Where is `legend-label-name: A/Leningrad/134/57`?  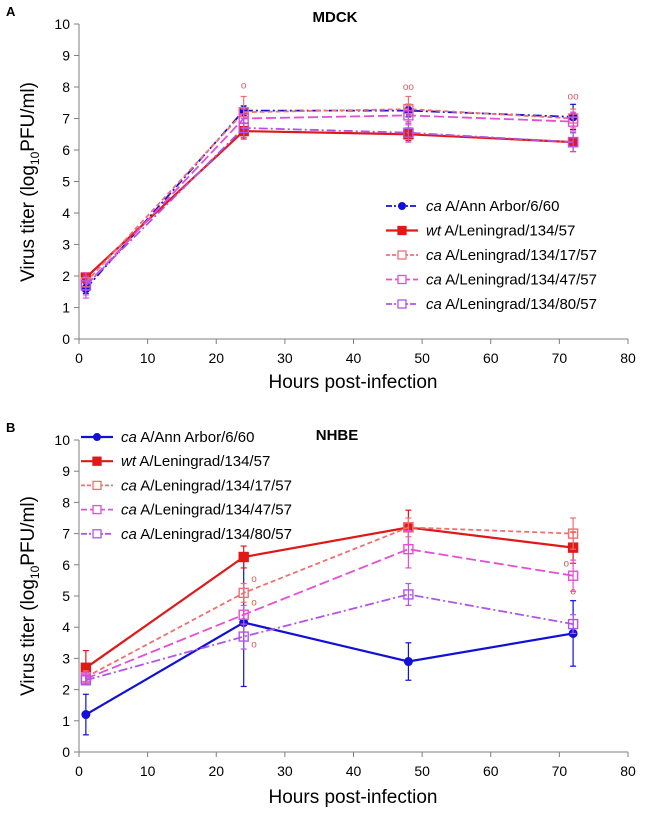
legend-label-name: A/Leningrad/134/57 is located at coordinates (509, 231).